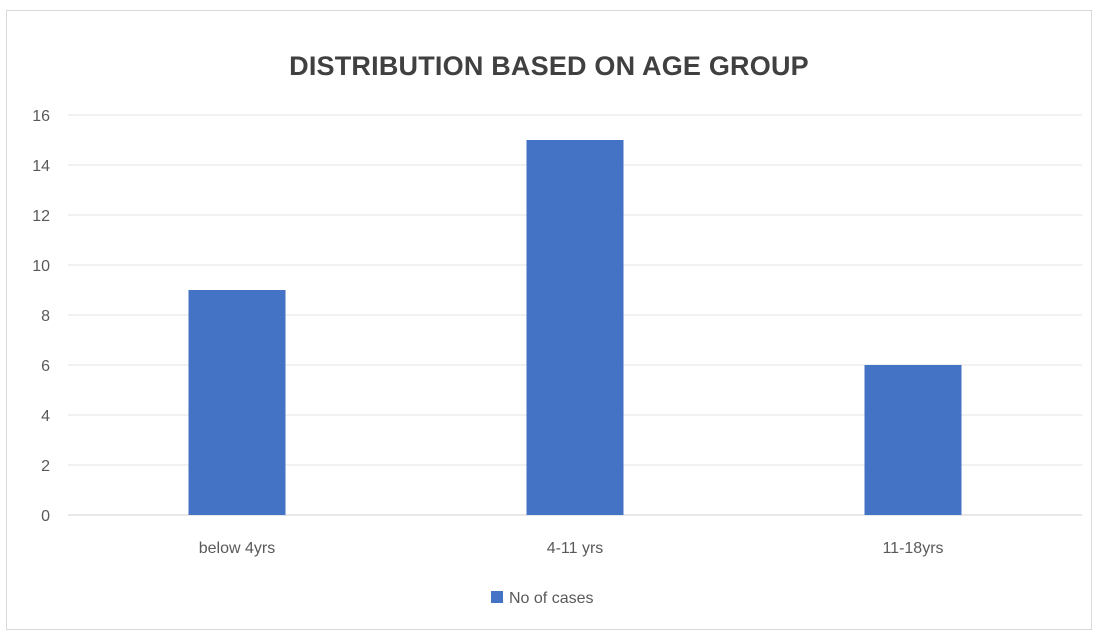  What do you see at coordinates (41, 216) in the screenshot?
I see `y-tick-label: 12` at bounding box center [41, 216].